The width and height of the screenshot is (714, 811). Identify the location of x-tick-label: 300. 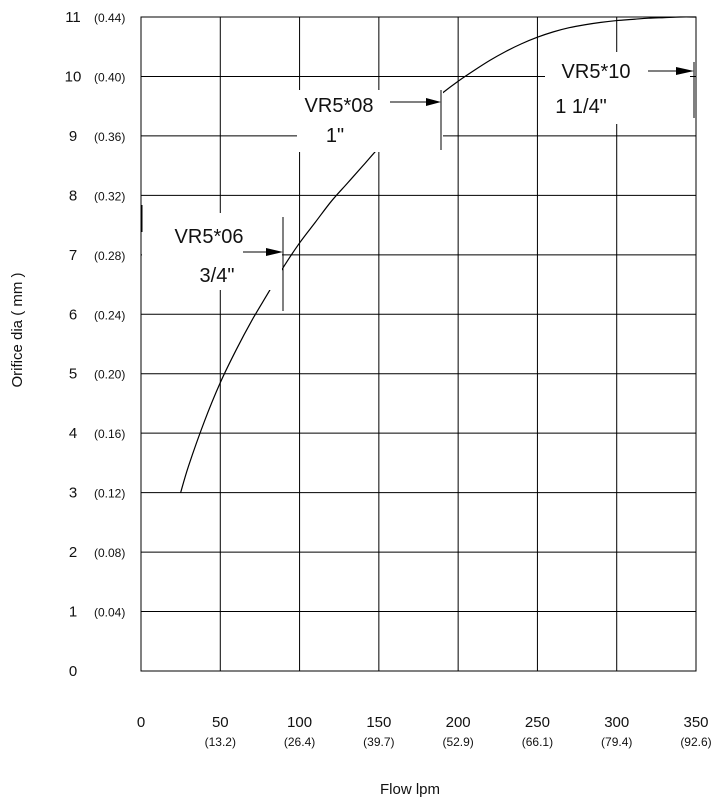
(616, 722).